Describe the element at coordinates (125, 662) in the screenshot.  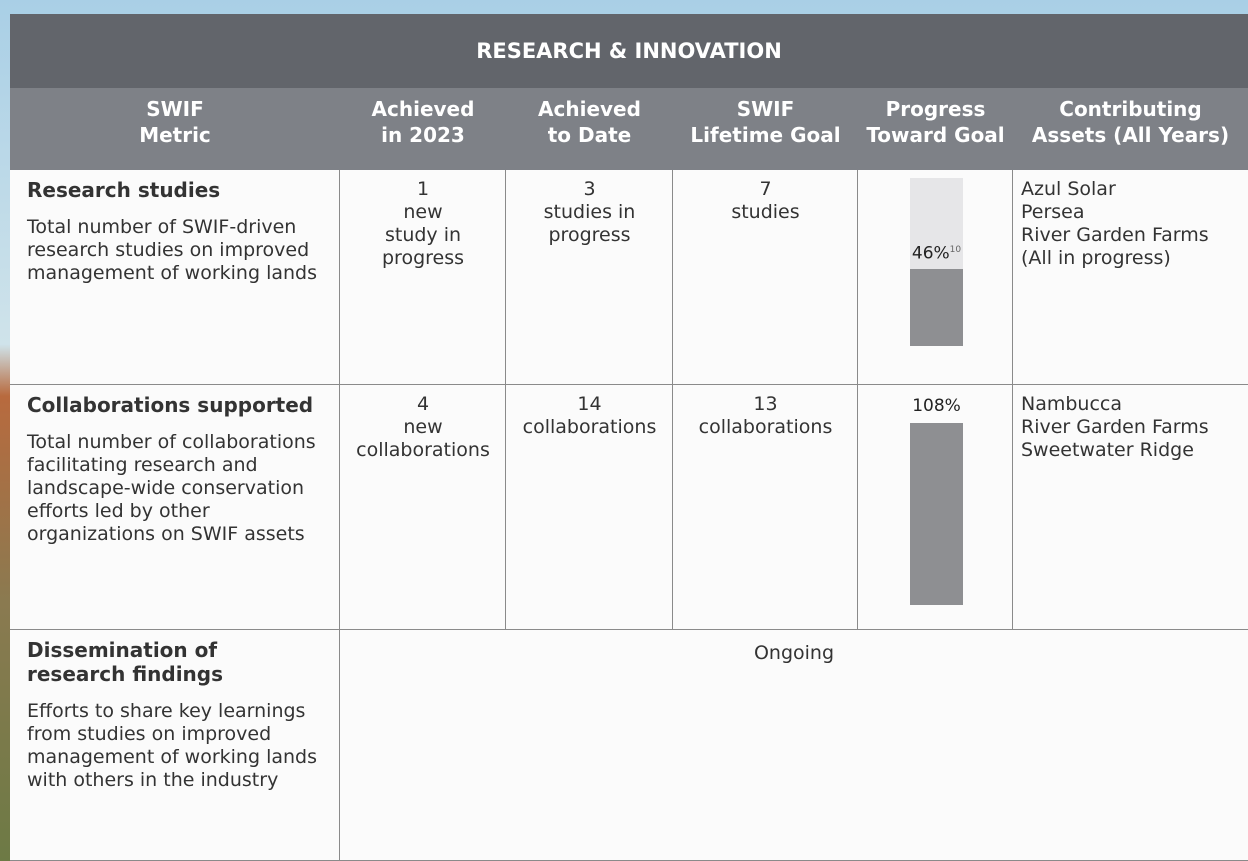
I see `metric-name: Dissemination of research findings` at that location.